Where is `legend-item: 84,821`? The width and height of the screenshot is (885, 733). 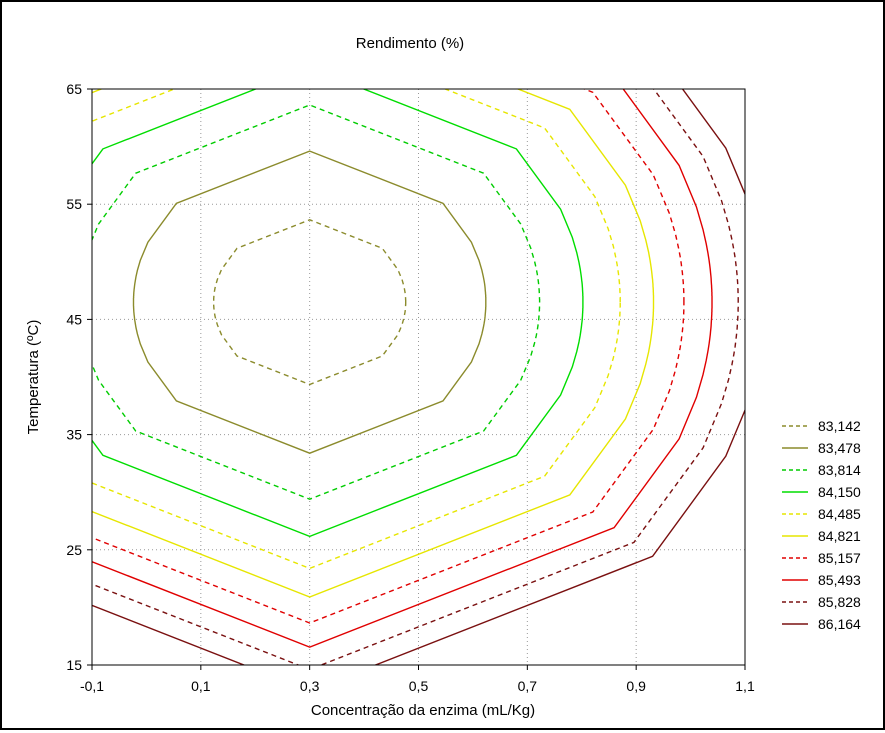 legend-item: 84,821 is located at coordinates (821, 536).